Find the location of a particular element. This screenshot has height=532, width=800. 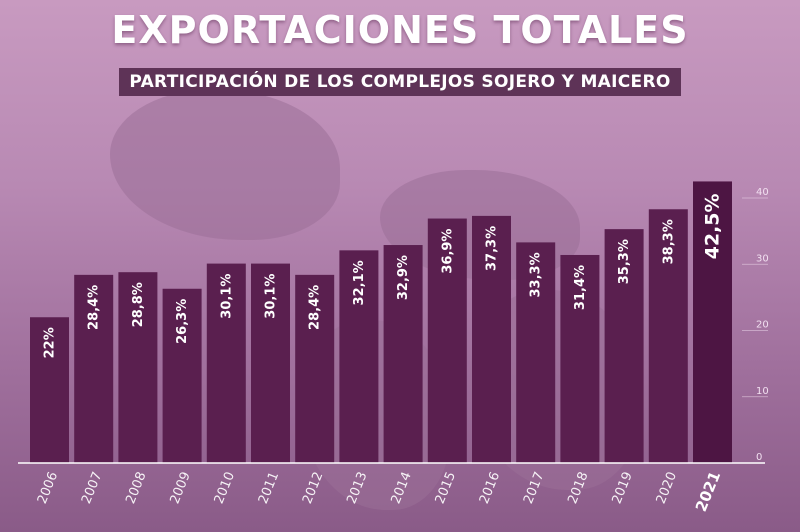

value-label: 36,9% is located at coordinates (447, 251).